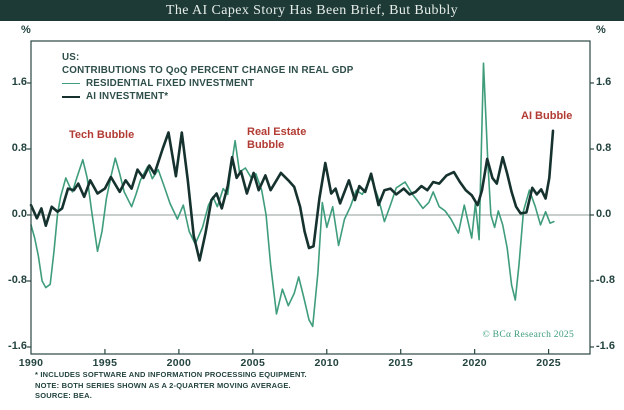  What do you see at coordinates (71, 96) in the screenshot?
I see `ai-line-swatch` at bounding box center [71, 96].